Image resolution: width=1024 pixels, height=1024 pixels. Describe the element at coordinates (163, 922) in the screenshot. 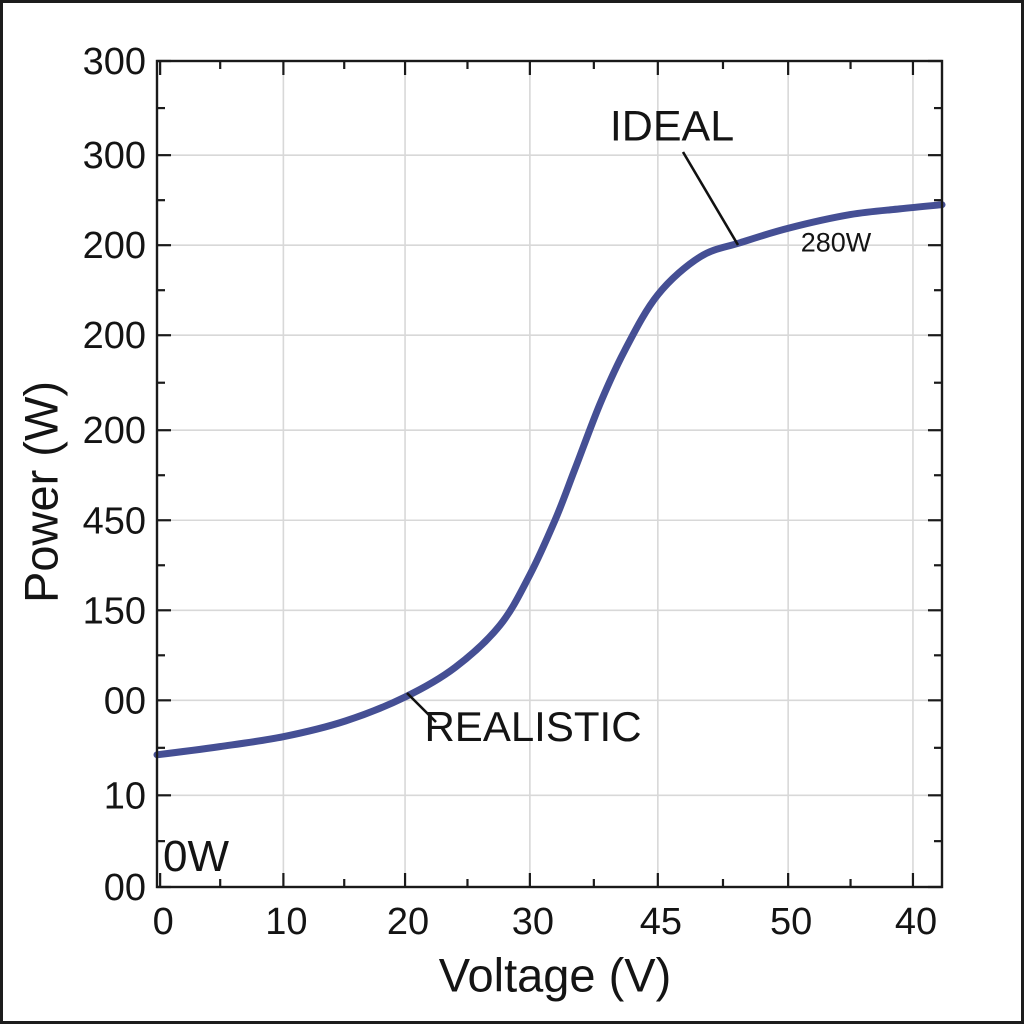

I see `x-tick-label: 0` at that location.